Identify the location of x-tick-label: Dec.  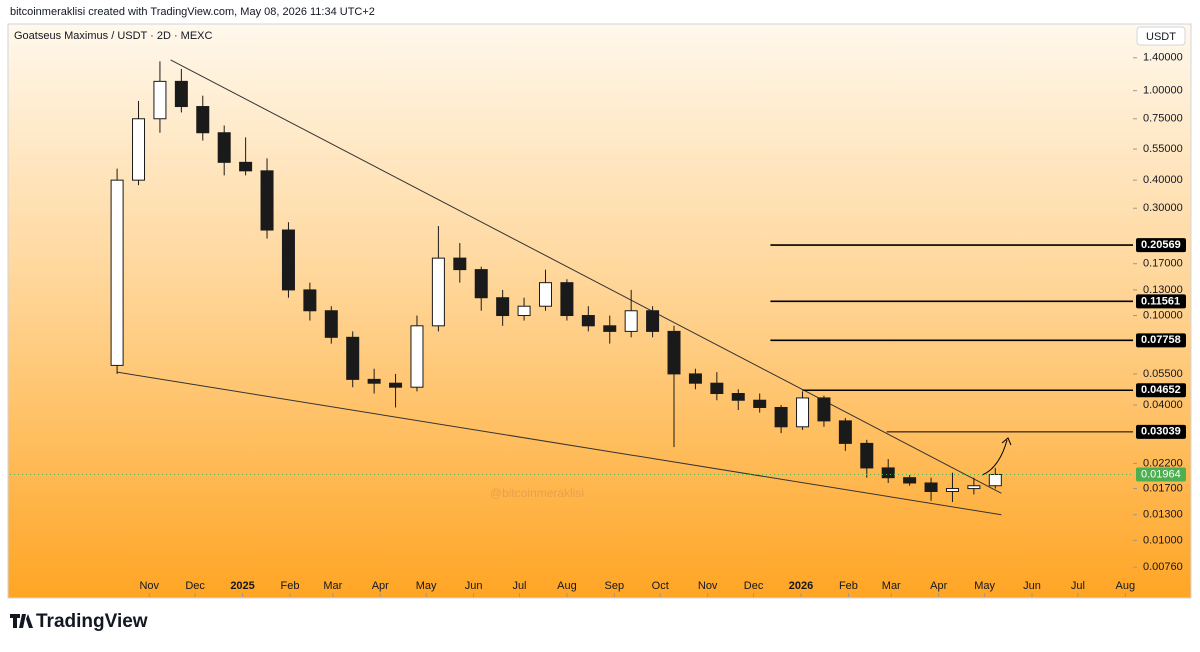
(195, 586).